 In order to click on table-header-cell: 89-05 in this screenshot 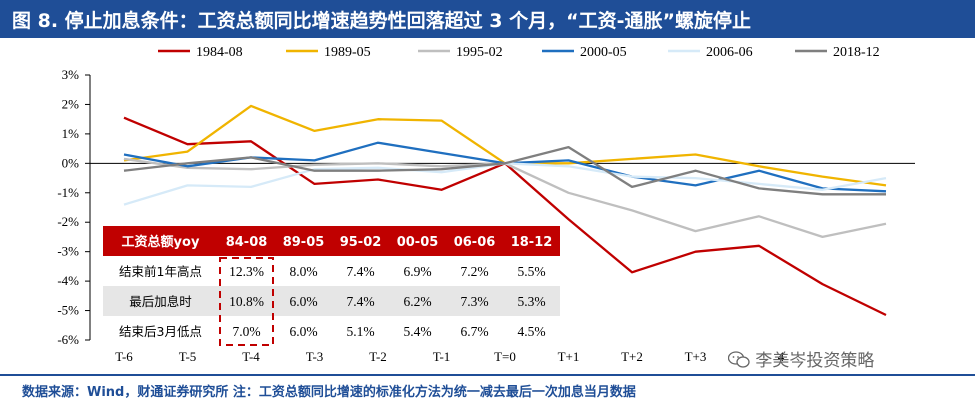, I will do `click(304, 242)`.